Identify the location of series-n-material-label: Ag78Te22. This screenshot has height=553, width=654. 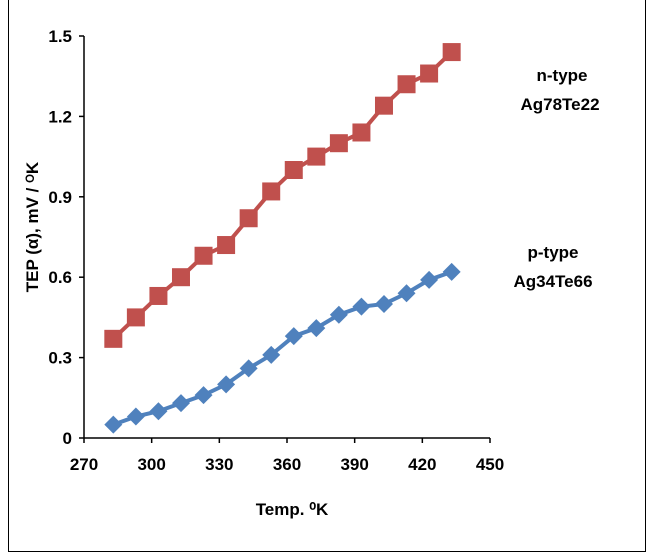
(559, 104).